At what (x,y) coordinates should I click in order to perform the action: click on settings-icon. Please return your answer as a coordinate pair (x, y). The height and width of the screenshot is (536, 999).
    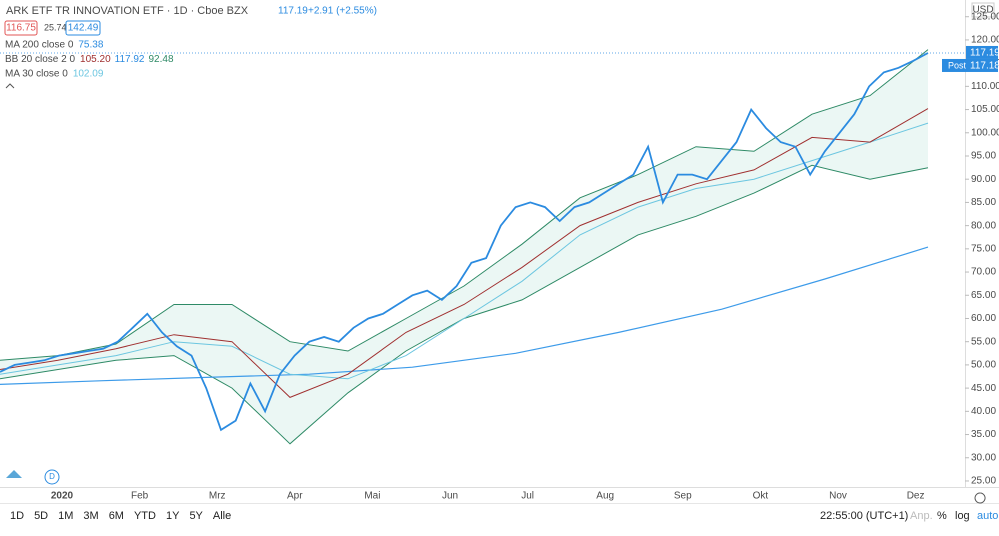
    Looking at the image, I should click on (980, 498).